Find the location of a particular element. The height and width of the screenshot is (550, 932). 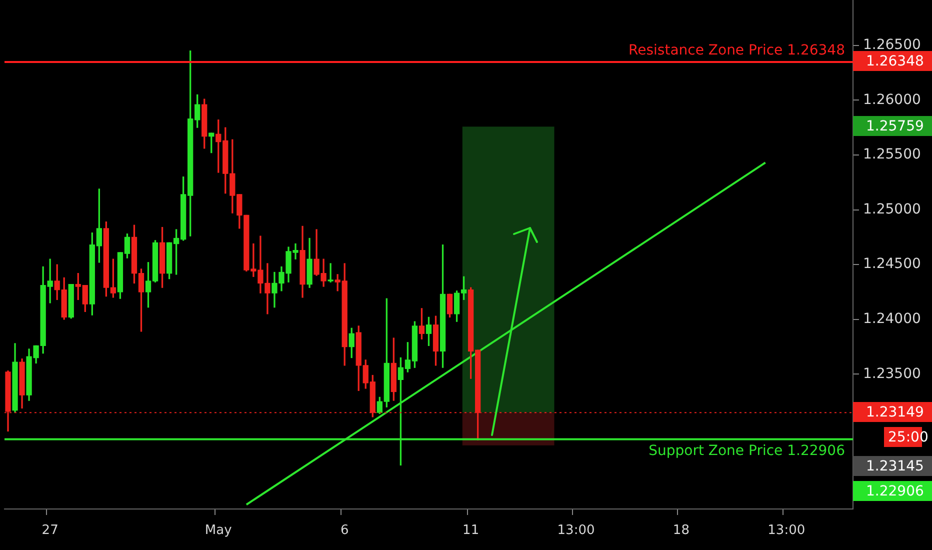

y-tick-label: 1.26000 is located at coordinates (892, 100).